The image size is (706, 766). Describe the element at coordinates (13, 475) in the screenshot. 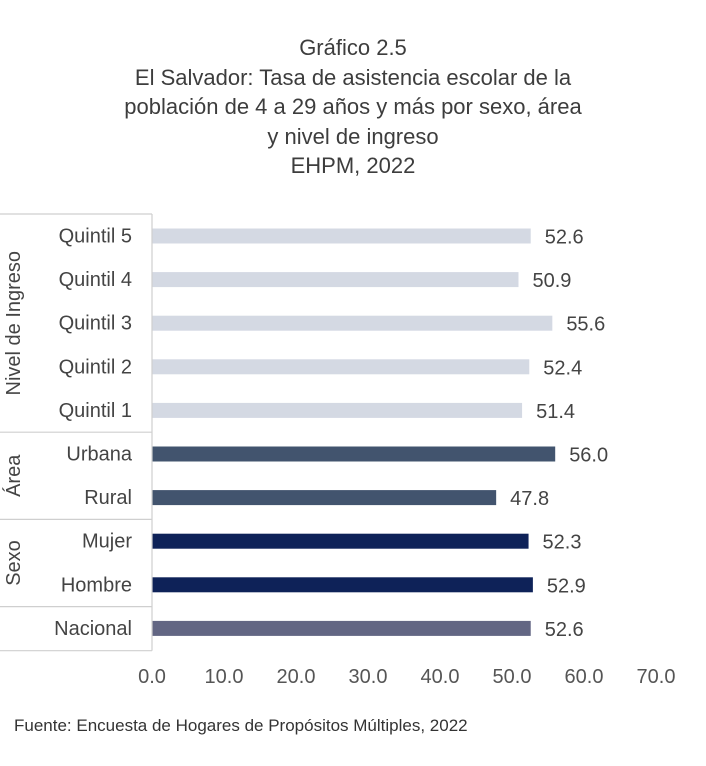

I see `group-label: Área` at that location.